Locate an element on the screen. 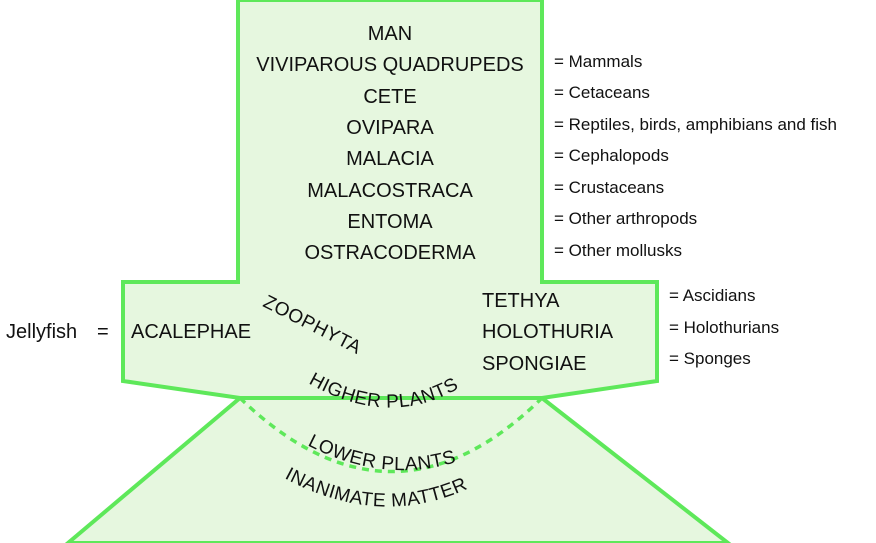 The image size is (876, 543). equivalent-ascidians: = Ascidians is located at coordinates (712, 295).